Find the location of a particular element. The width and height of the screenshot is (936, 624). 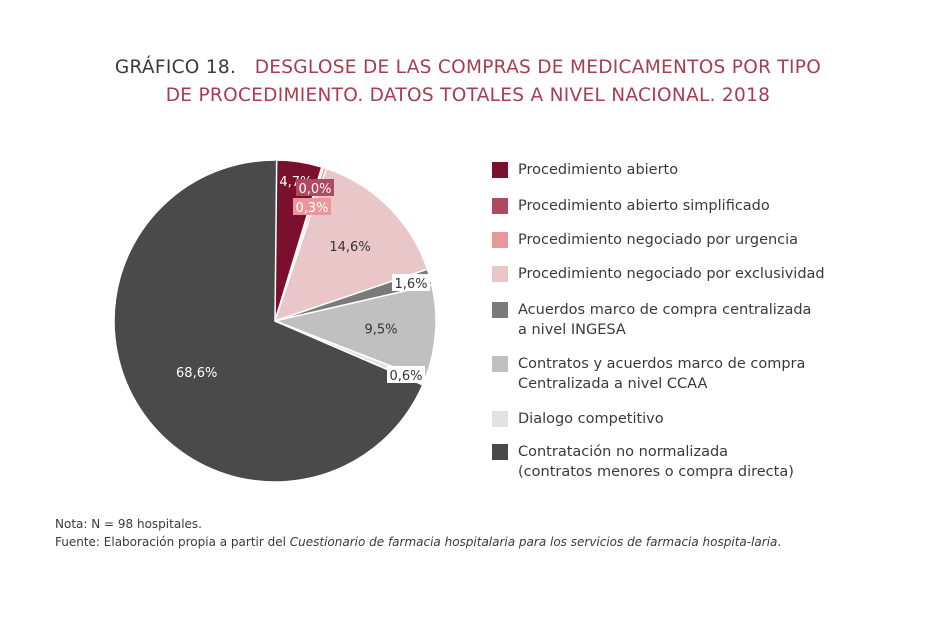

pie-data-label-group: 9,5% is located at coordinates (380, 330).